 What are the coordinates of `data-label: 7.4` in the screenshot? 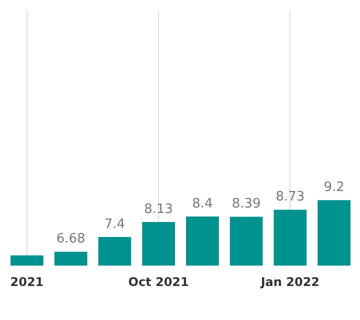 It's located at (115, 224).